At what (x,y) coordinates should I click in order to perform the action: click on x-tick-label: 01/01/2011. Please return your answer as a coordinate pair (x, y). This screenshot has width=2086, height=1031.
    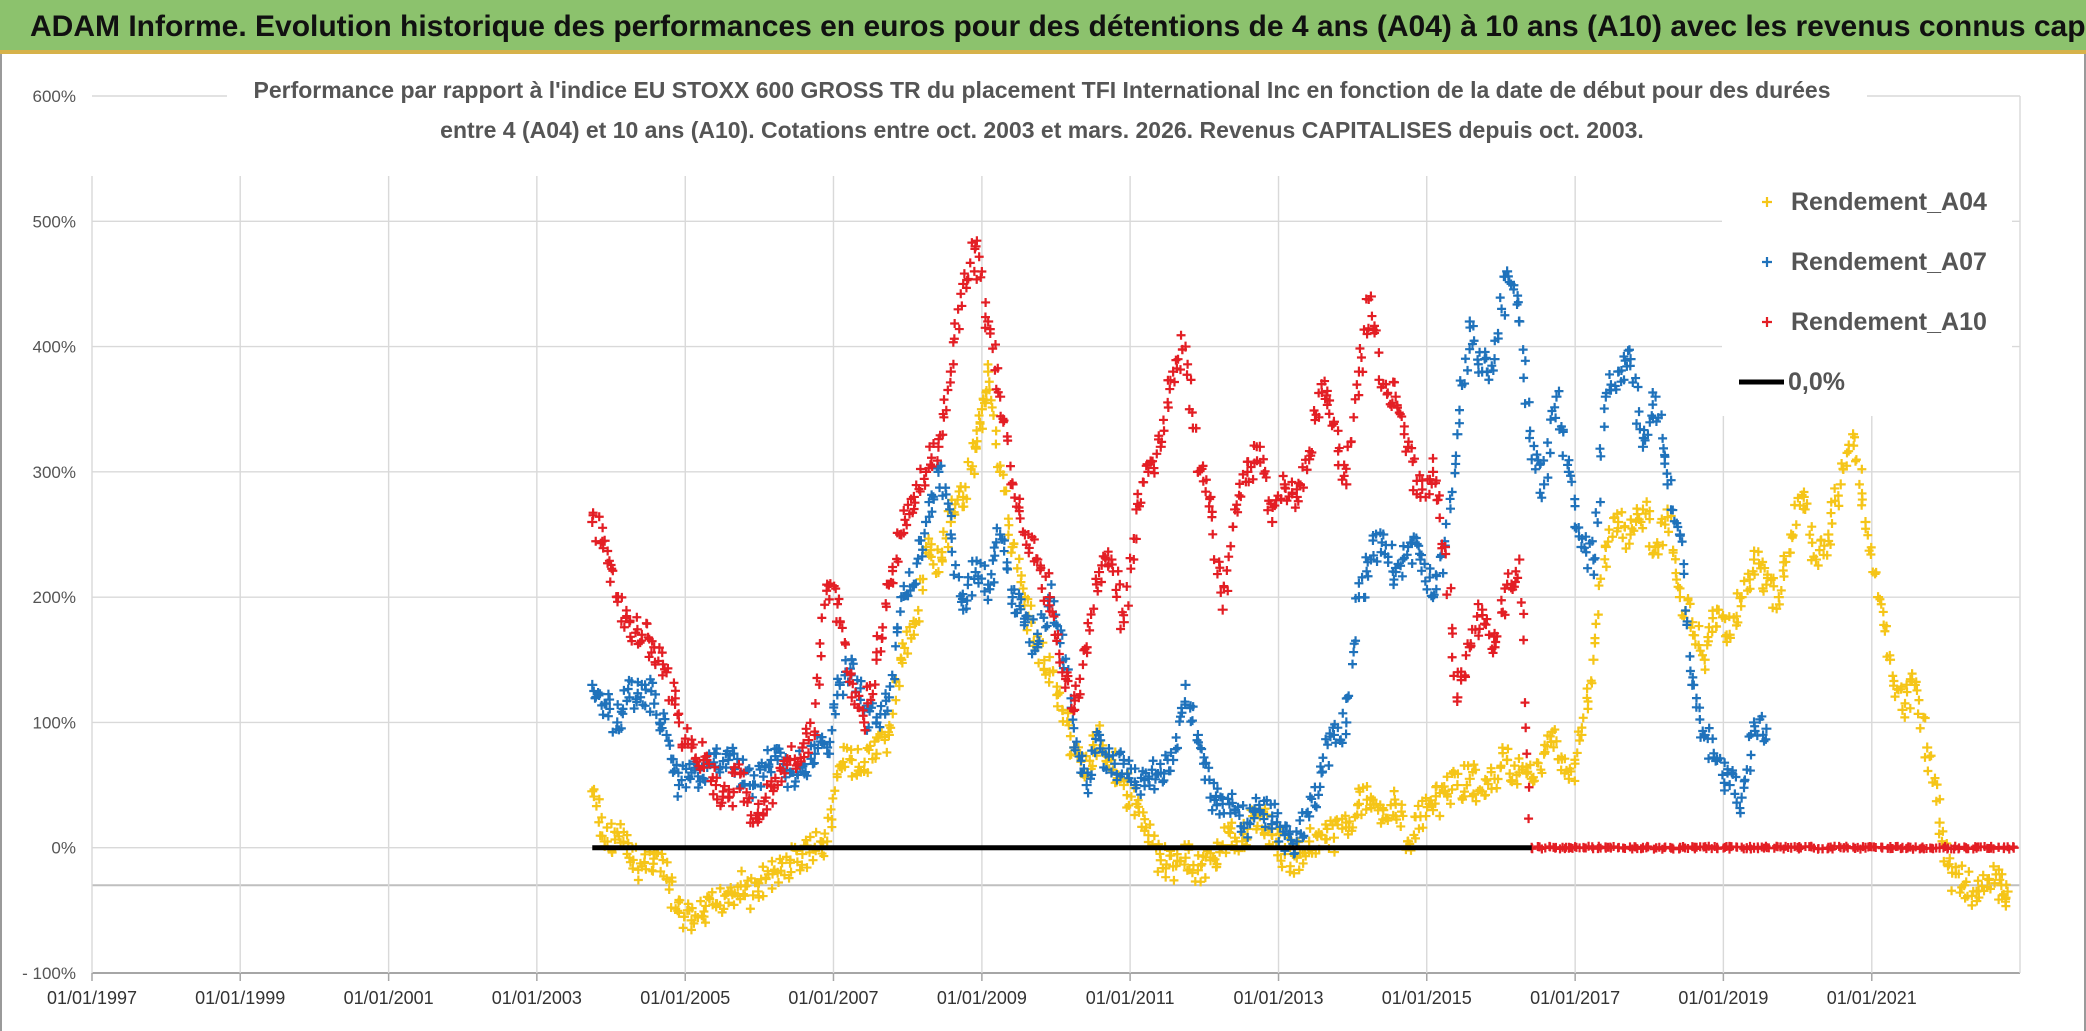
    Looking at the image, I should click on (1130, 998).